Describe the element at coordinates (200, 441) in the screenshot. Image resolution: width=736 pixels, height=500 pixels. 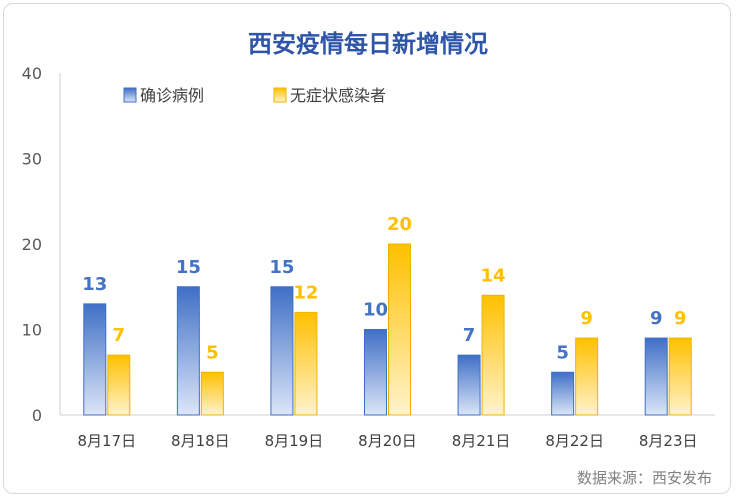
I see `x-tick-label: 8月18日` at that location.